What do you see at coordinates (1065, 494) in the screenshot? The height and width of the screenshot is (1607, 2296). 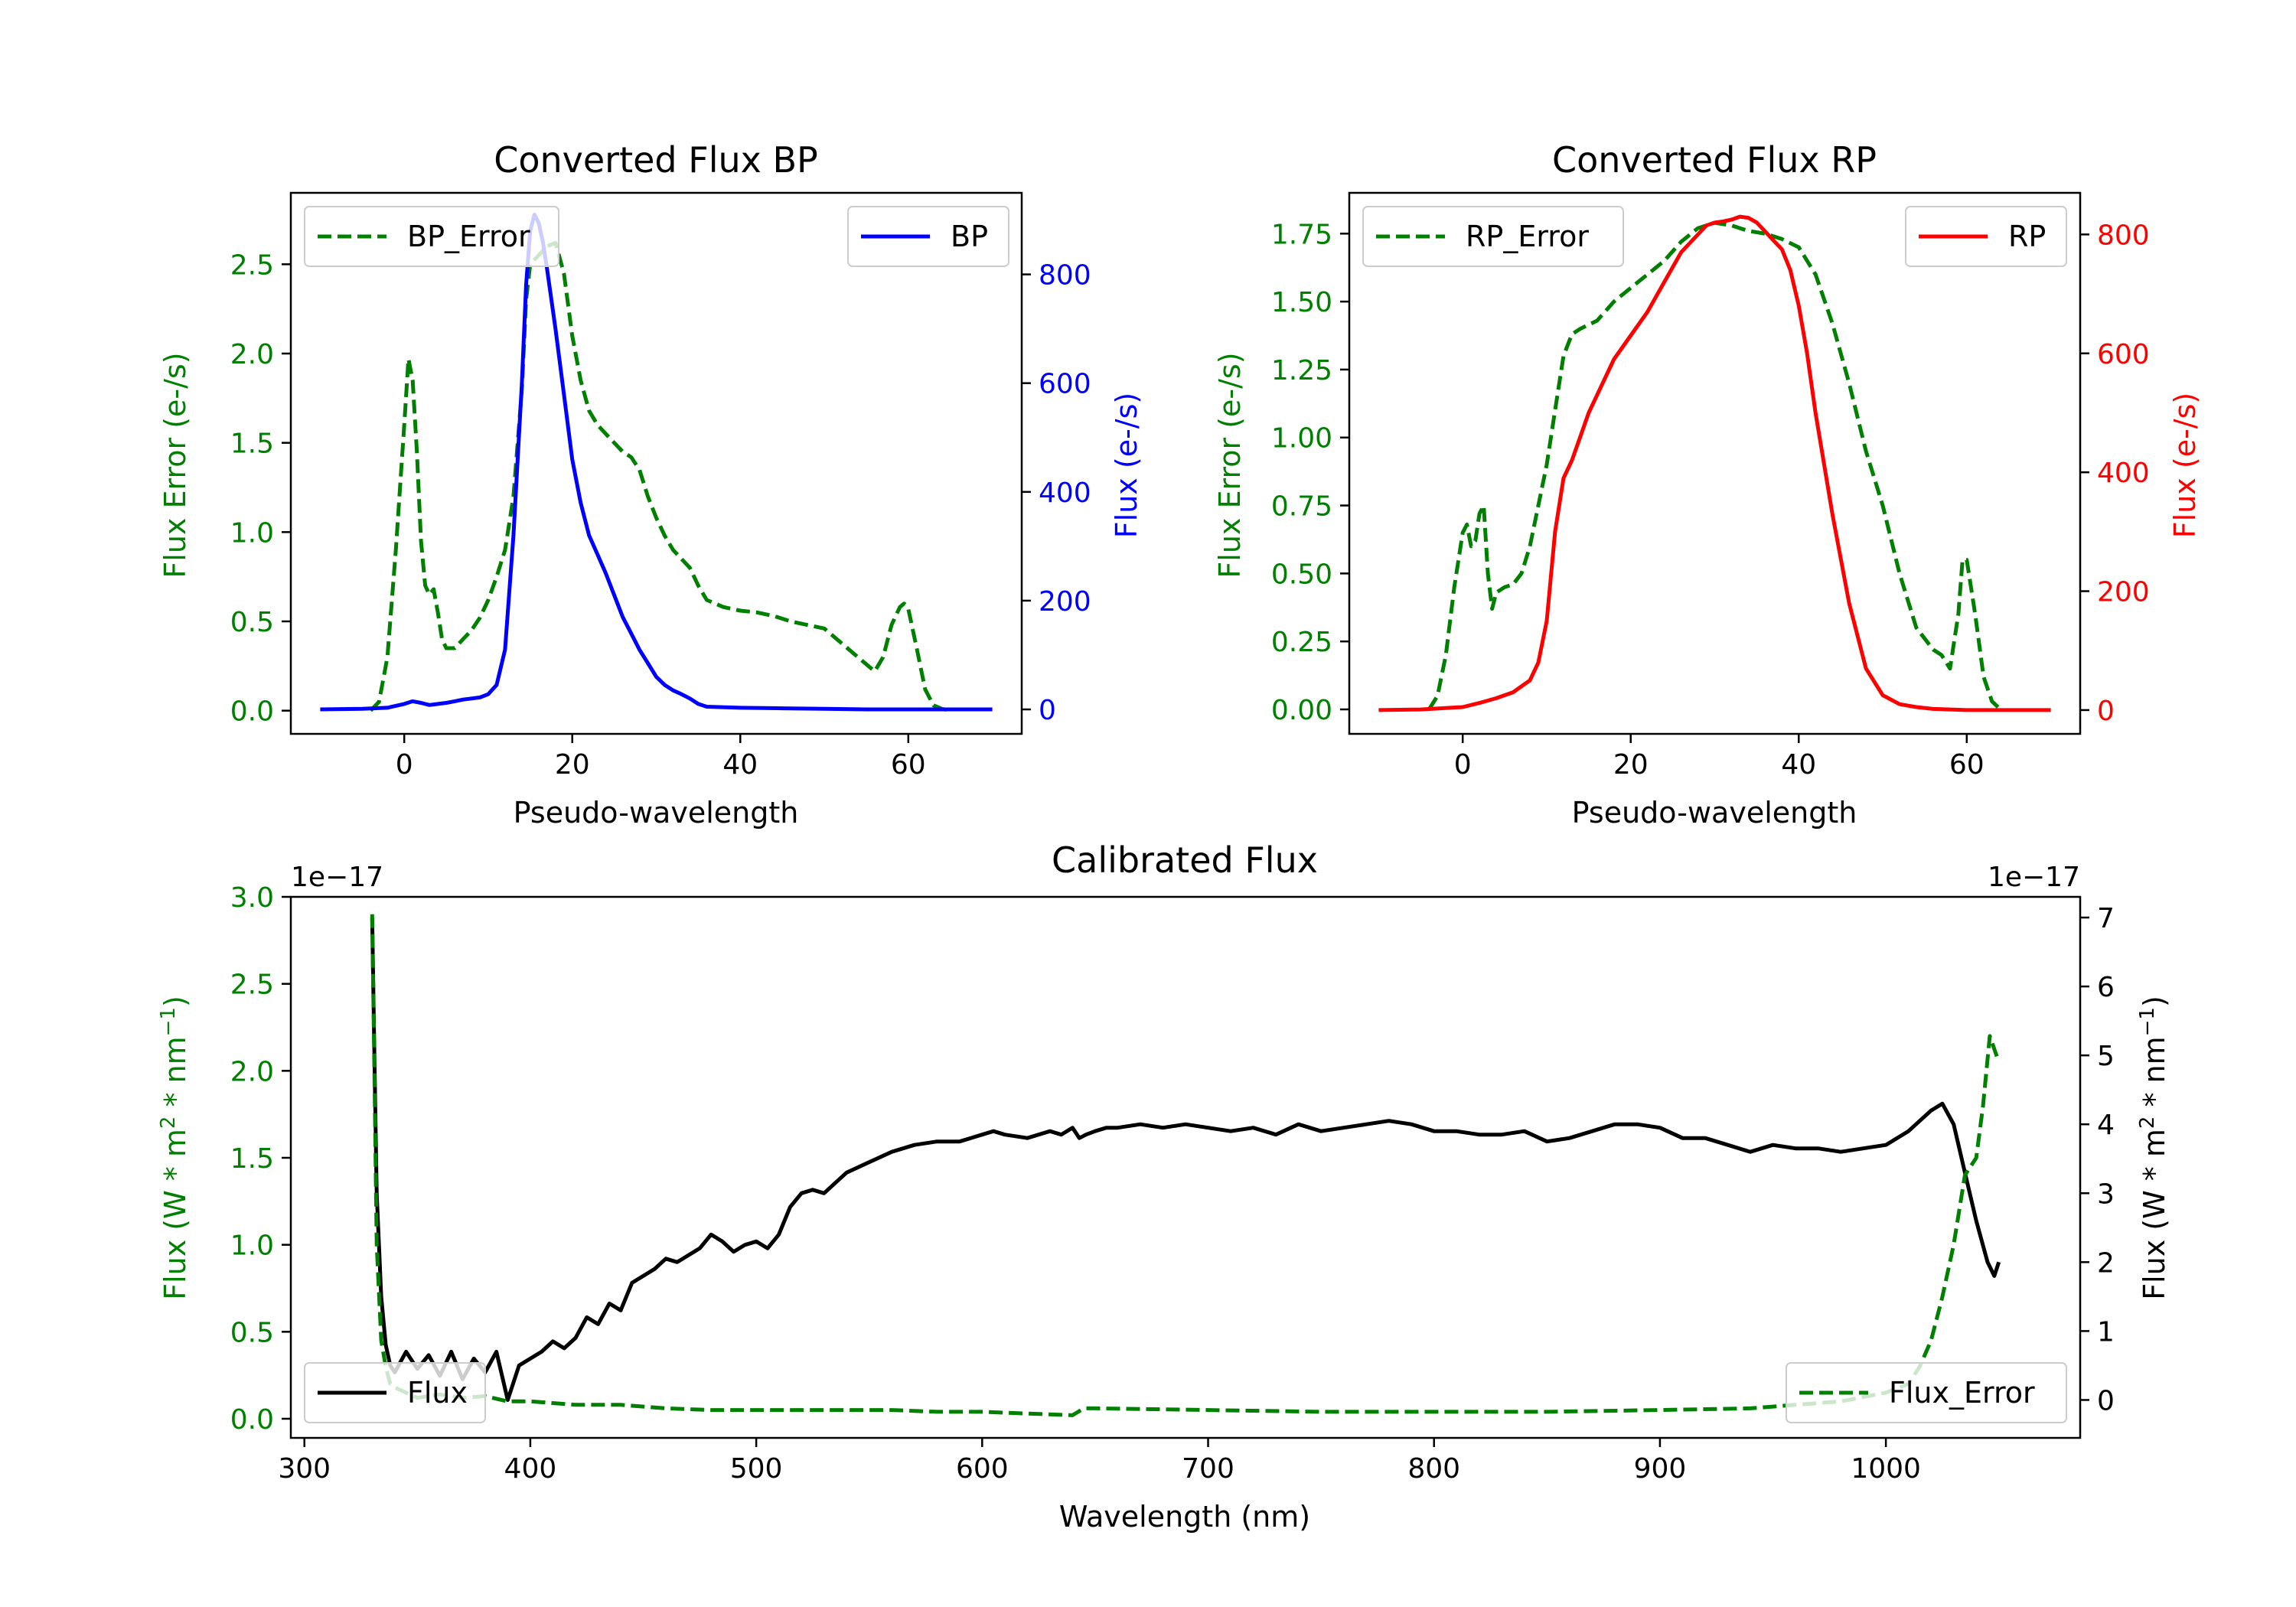 I see `bp-right-tick-label: 400` at bounding box center [1065, 494].